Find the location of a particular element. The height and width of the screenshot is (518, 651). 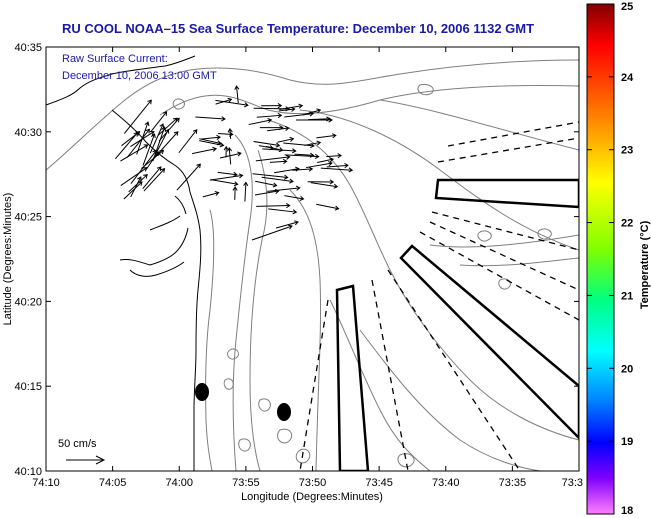

x-tick-label: 73:35 is located at coordinates (513, 483).